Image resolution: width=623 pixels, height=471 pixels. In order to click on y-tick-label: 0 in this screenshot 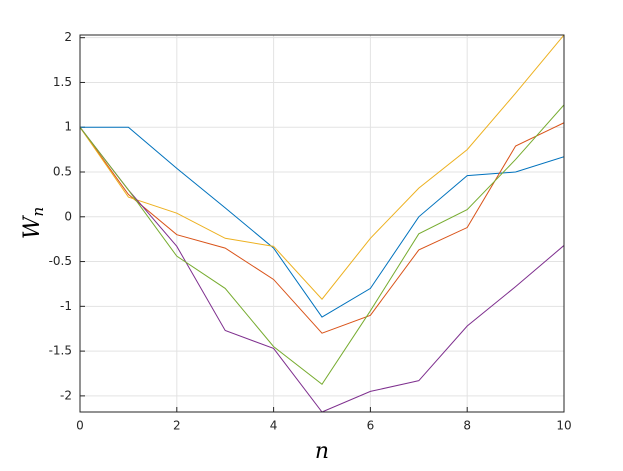, I will do `click(68, 216)`.